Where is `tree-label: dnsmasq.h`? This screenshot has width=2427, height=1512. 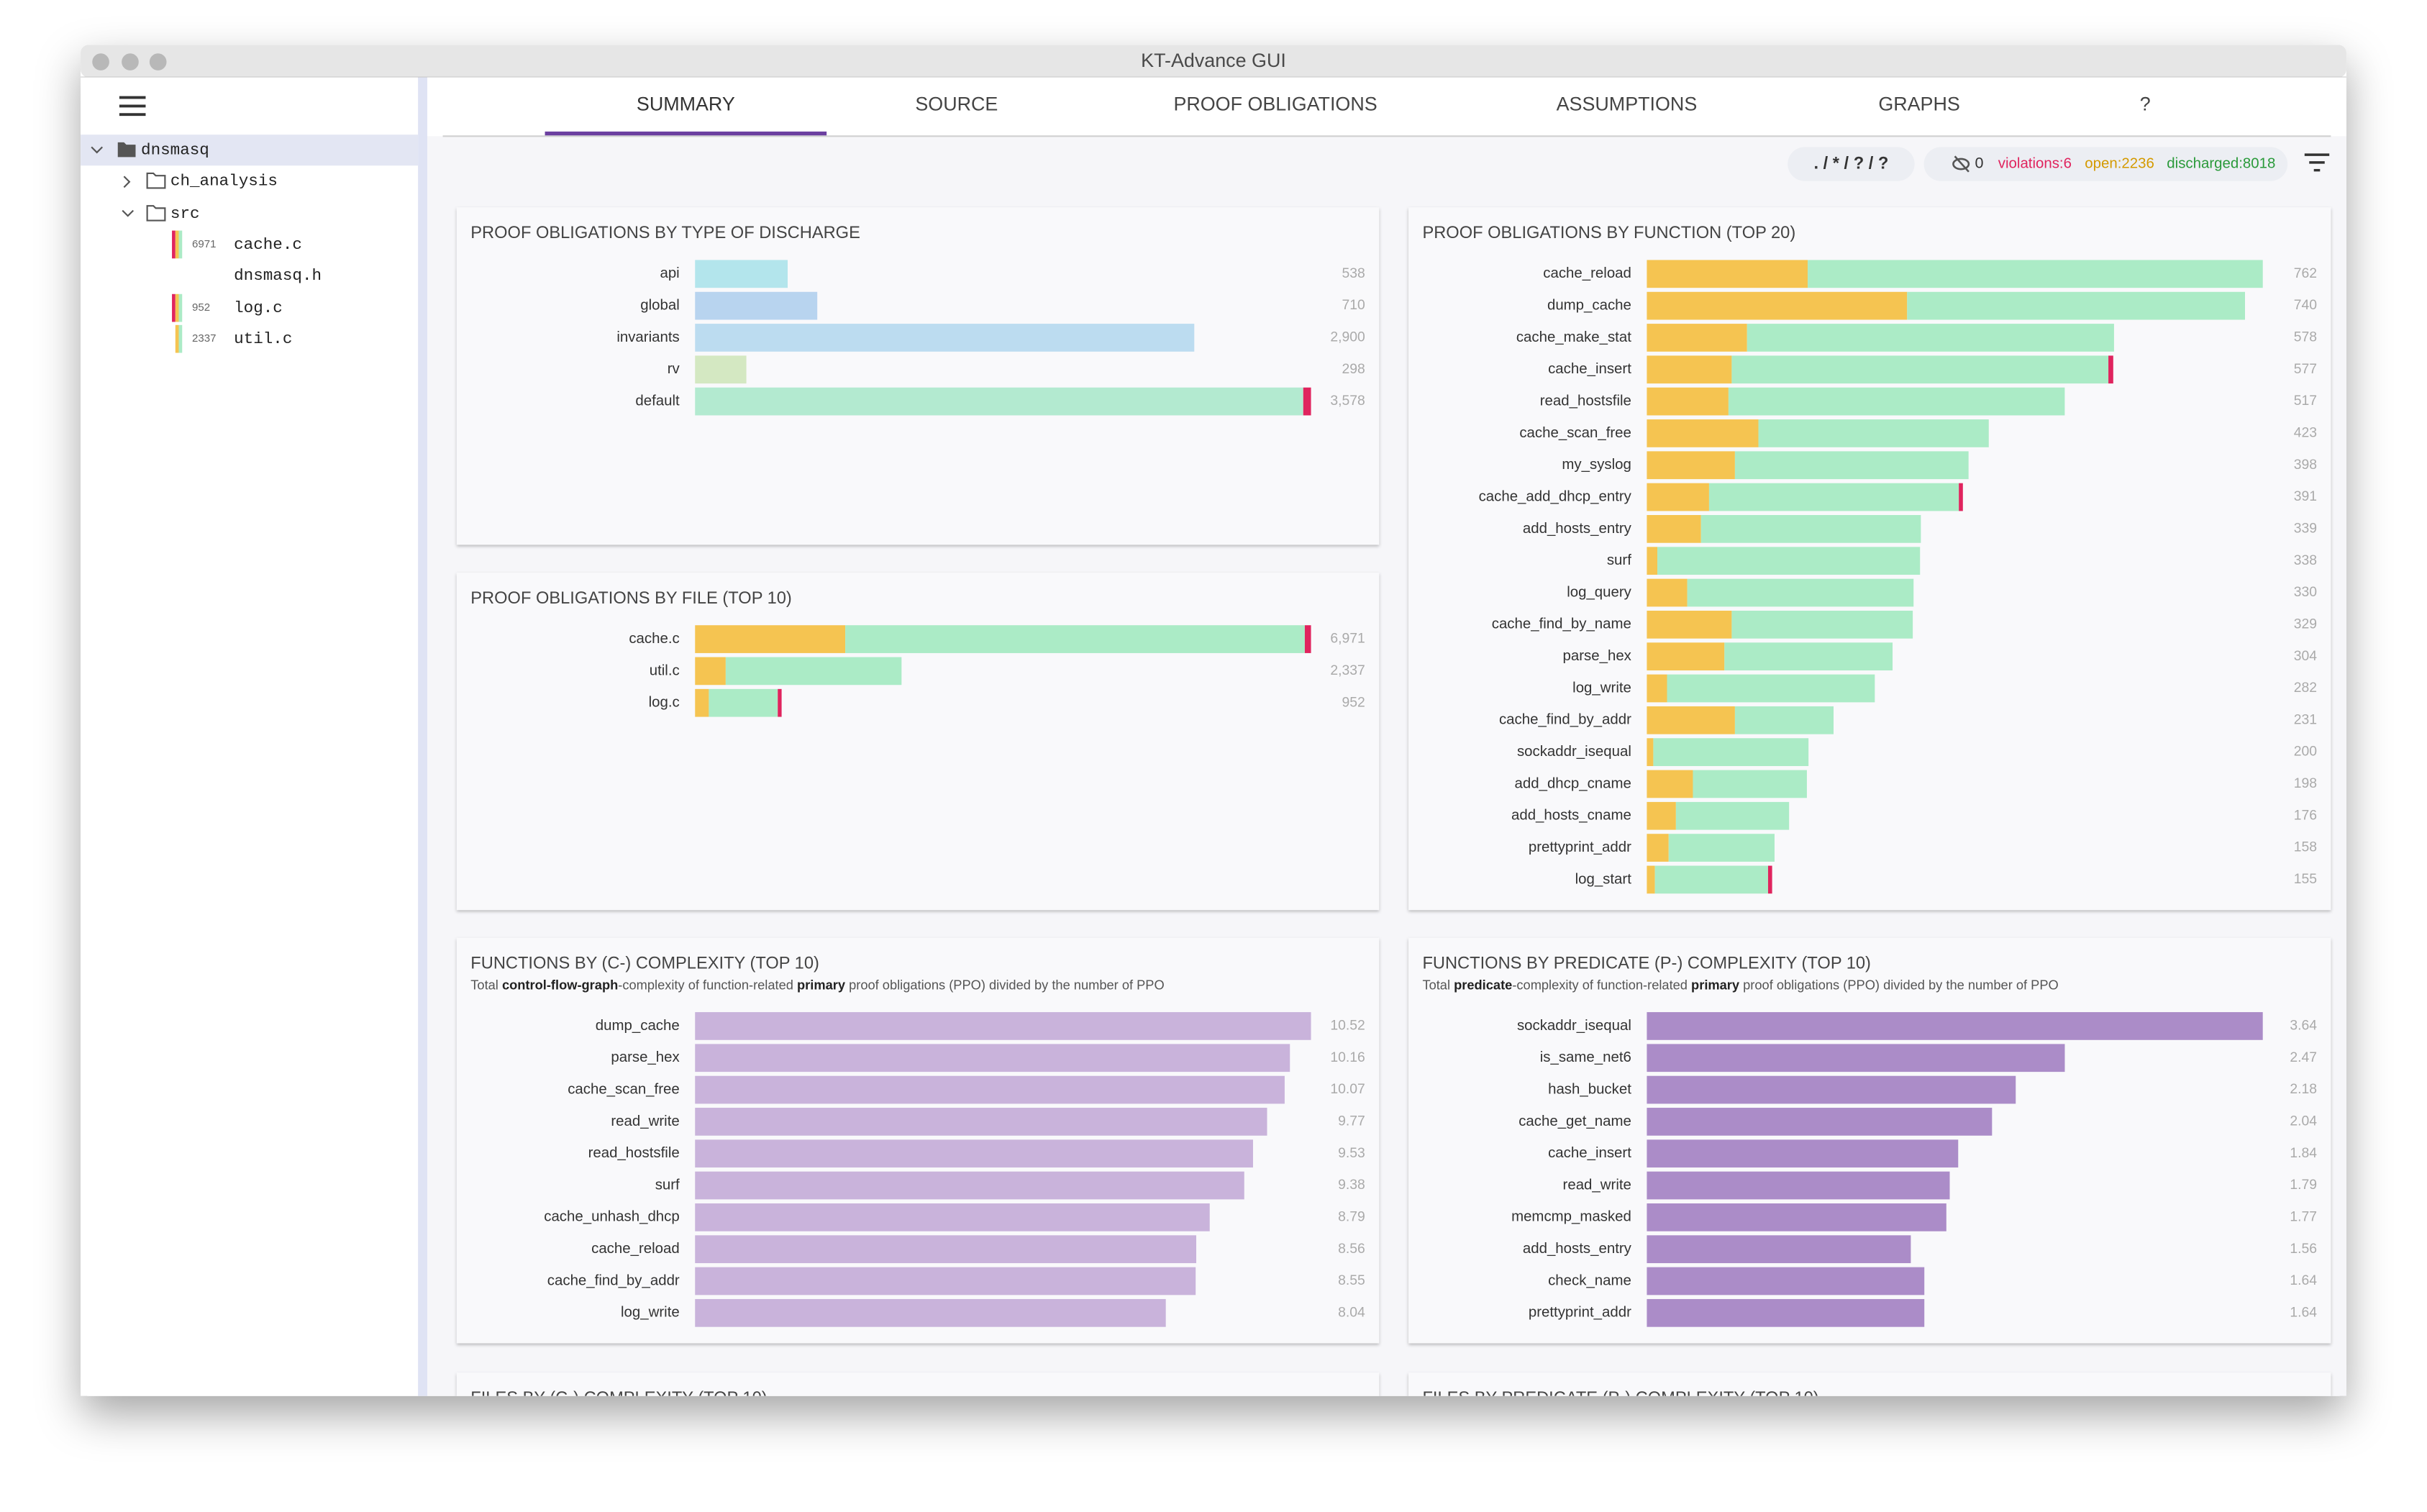 tree-label: dnsmasq.h is located at coordinates (278, 275).